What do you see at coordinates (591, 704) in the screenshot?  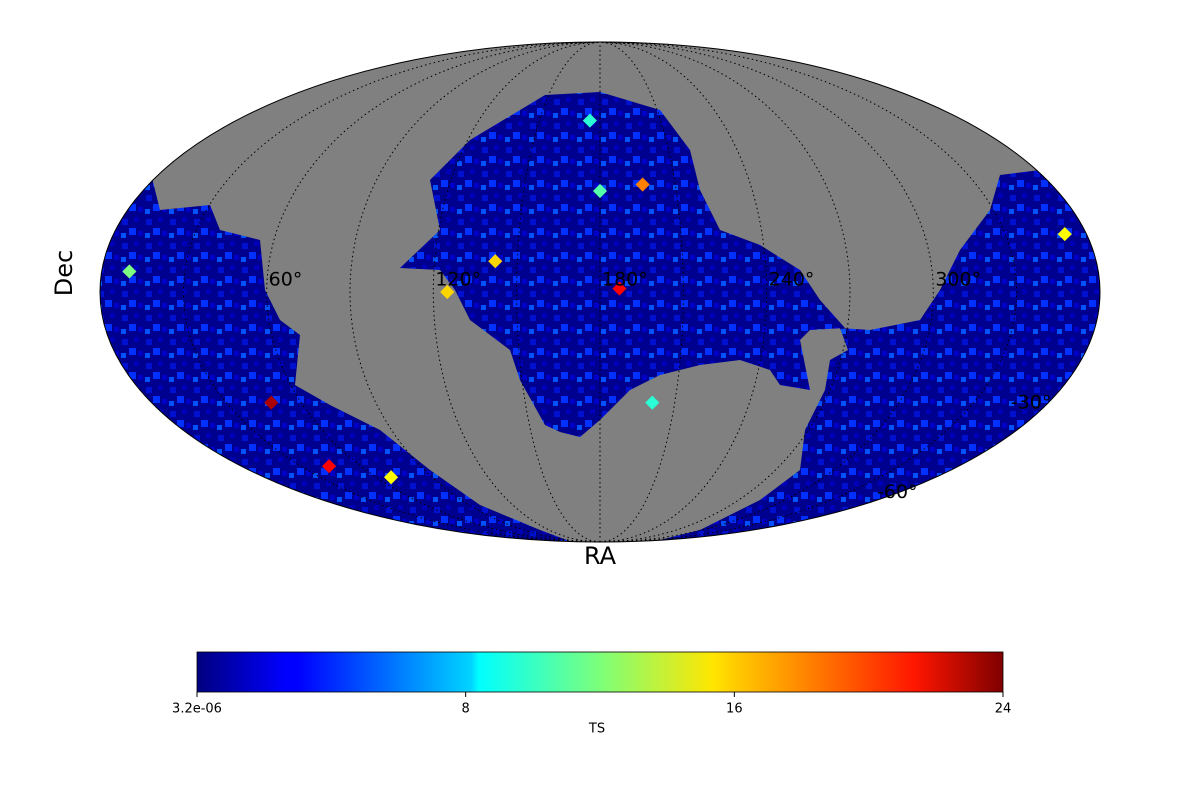 I see `colorbar-axis: 3.2e-06 8 16 24` at bounding box center [591, 704].